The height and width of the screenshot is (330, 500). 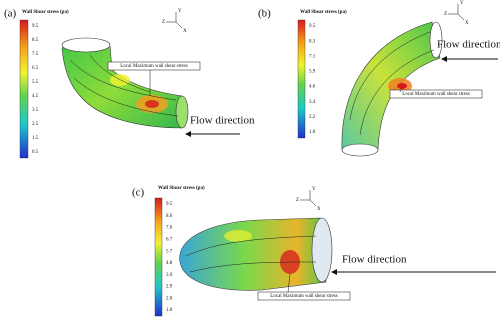 I want to click on pipe-b, so click(x=392, y=89).